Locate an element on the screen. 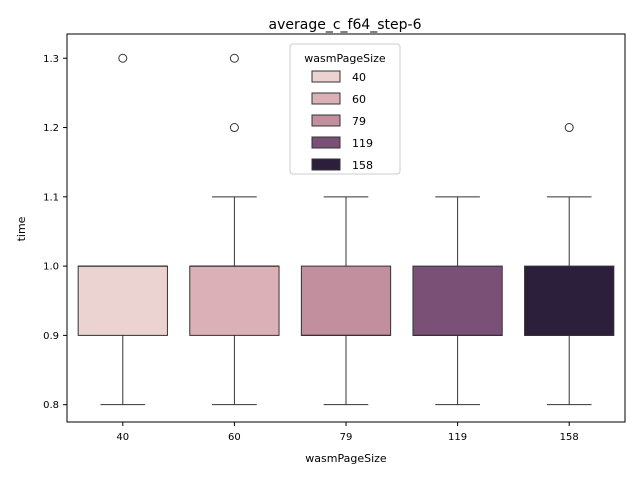 The image size is (640, 480). legend-entry-label: 79 is located at coordinates (359, 121).